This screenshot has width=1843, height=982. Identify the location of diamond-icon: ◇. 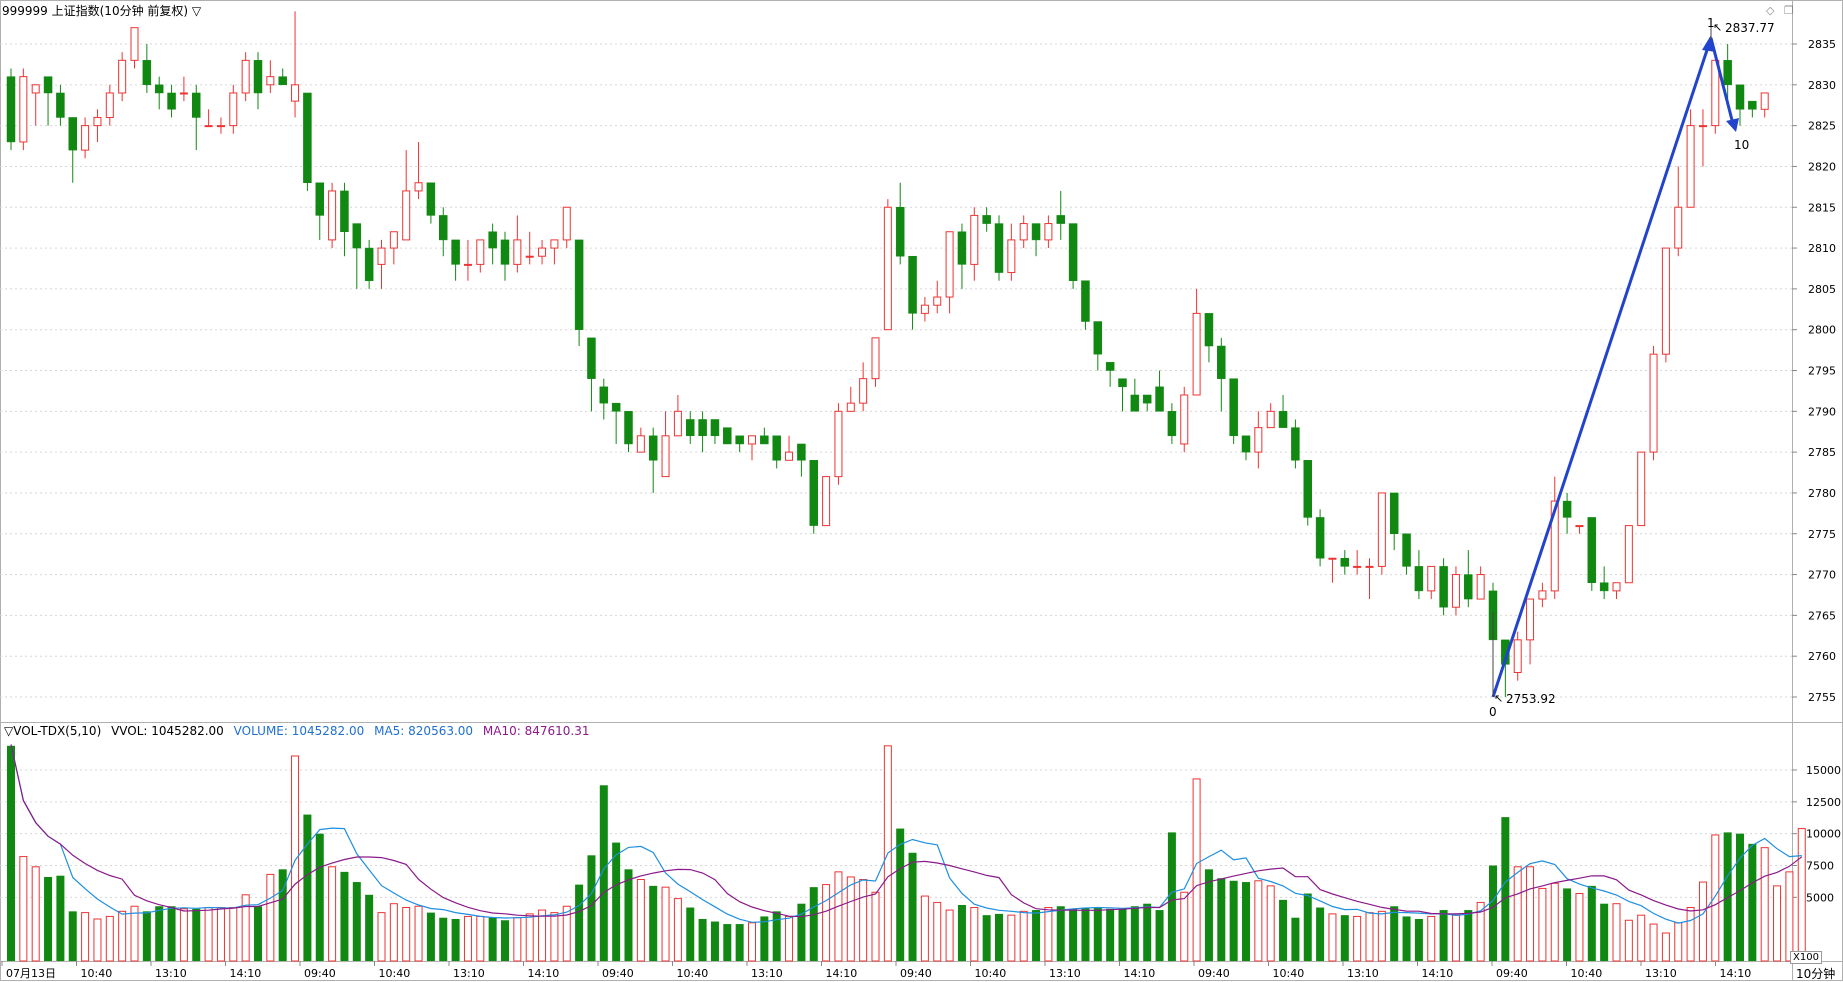
(1770, 10).